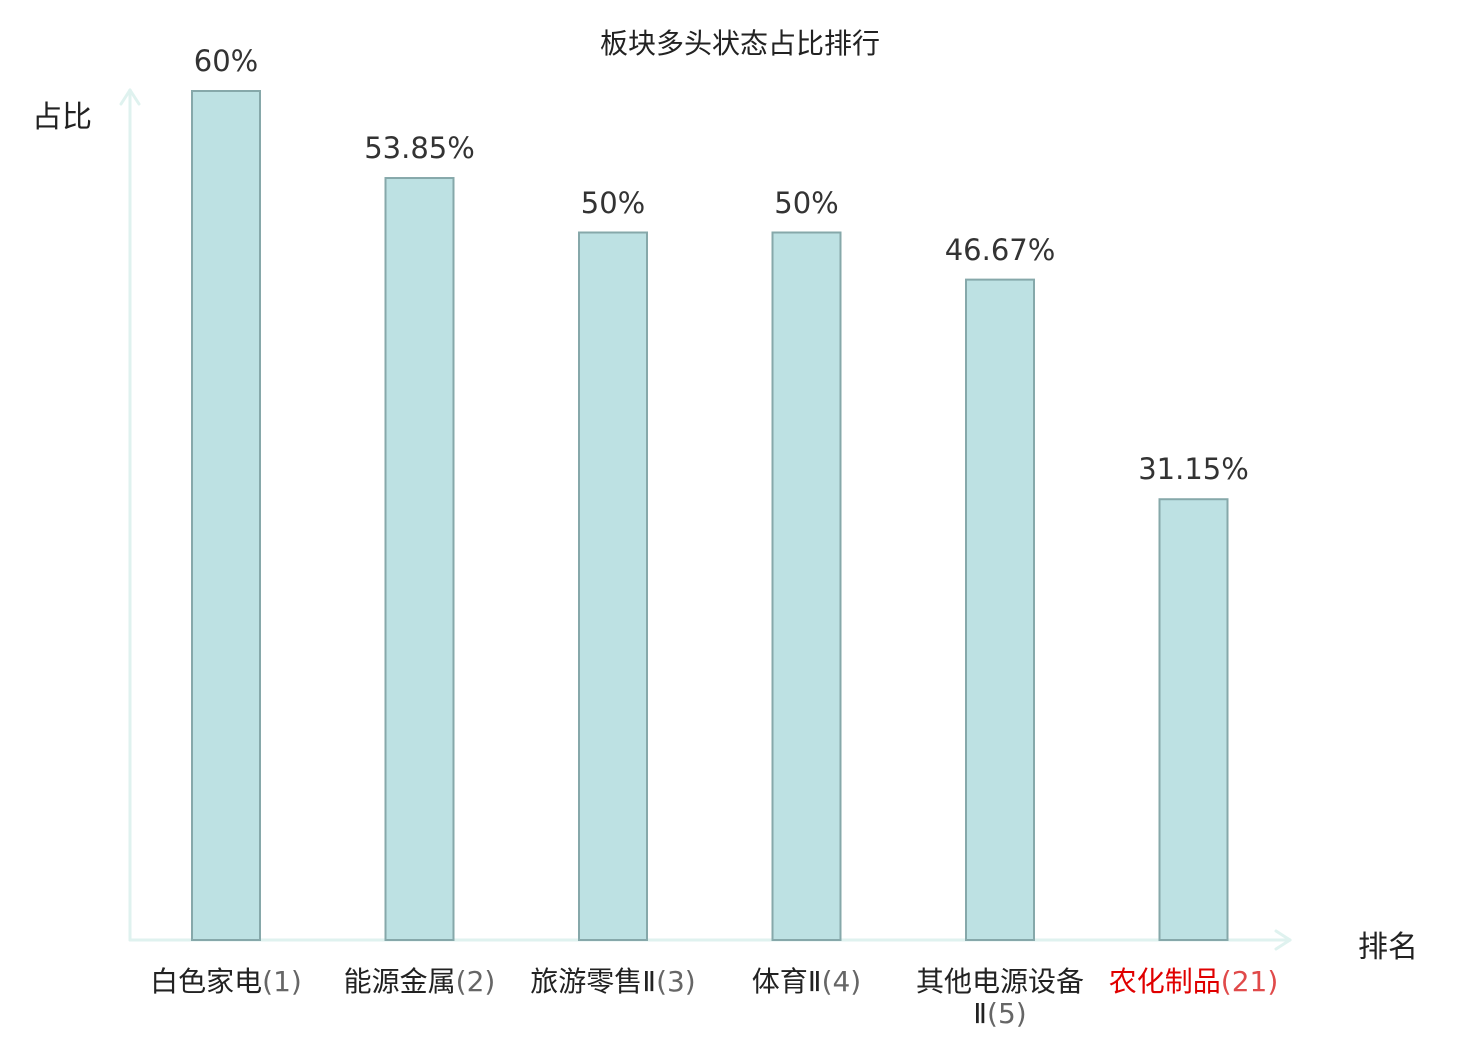  What do you see at coordinates (841, 981) in the screenshot?
I see `category-rank: (4)` at bounding box center [841, 981].